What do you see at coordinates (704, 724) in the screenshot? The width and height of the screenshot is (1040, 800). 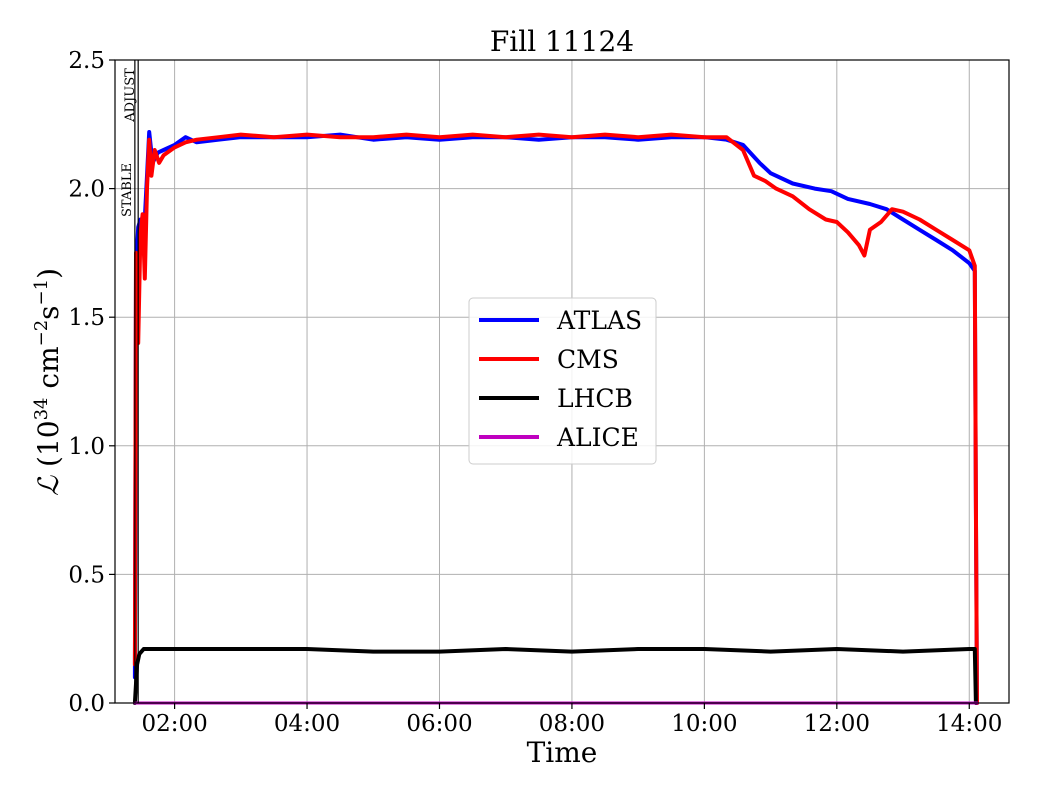 I see `x-tick-label: 10:00` at bounding box center [704, 724].